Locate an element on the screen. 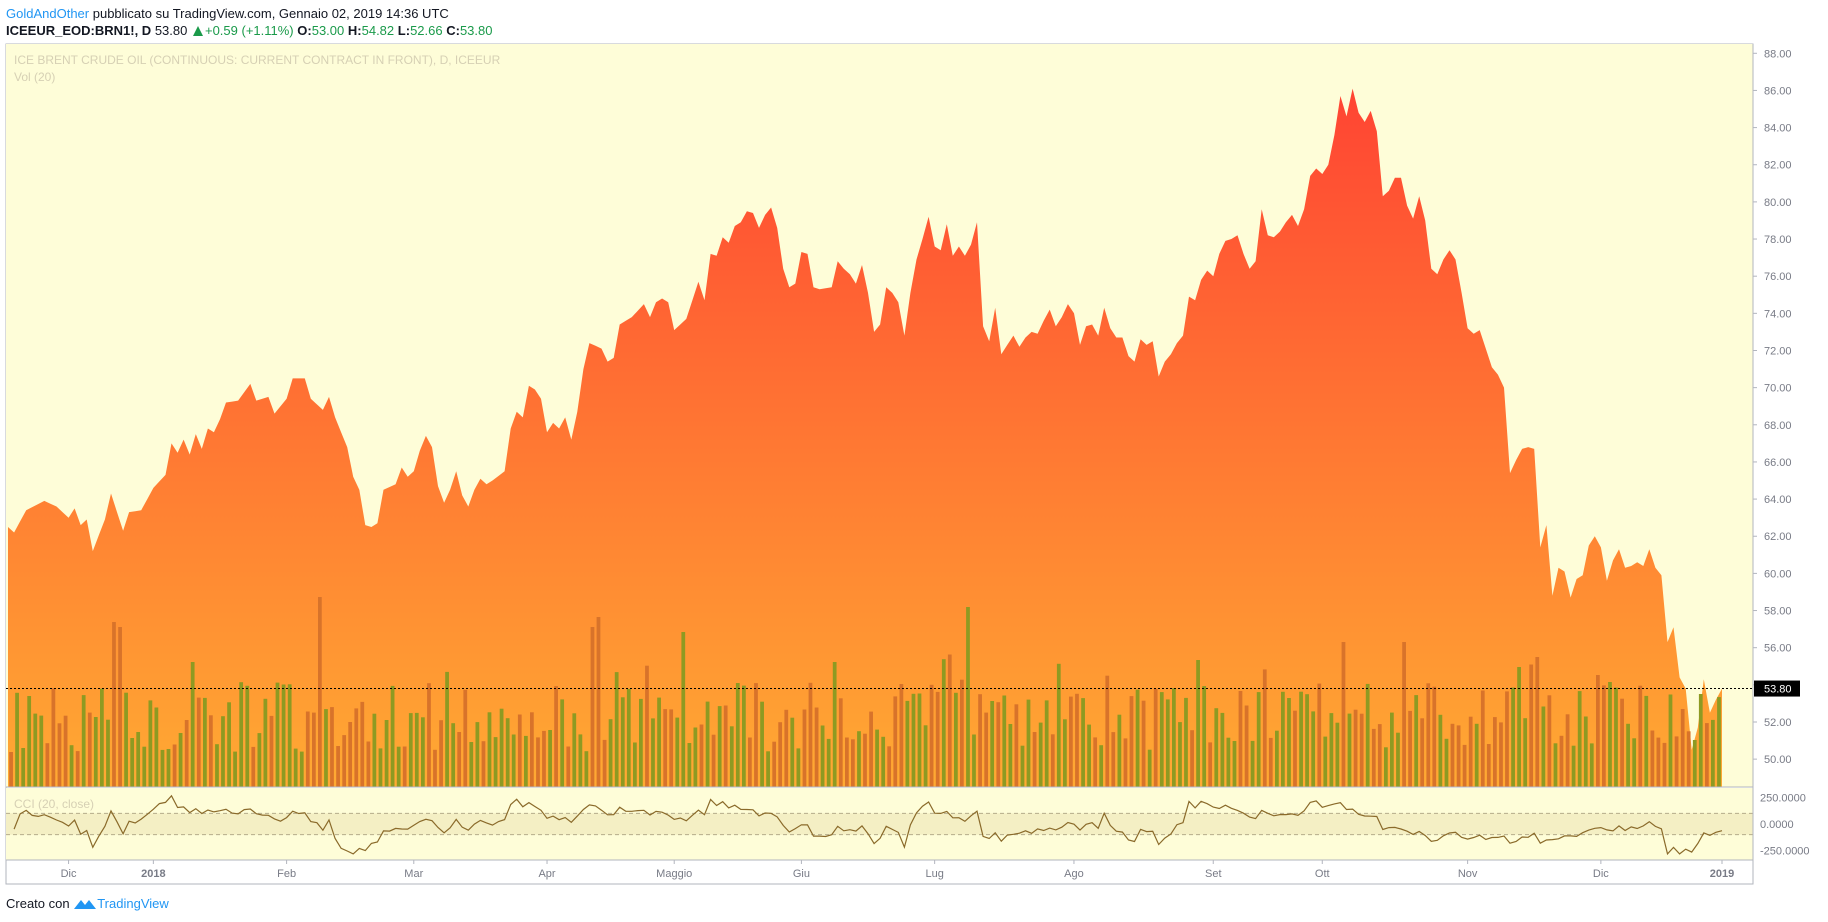  price-tick-label: 64.00 is located at coordinates (1778, 500).